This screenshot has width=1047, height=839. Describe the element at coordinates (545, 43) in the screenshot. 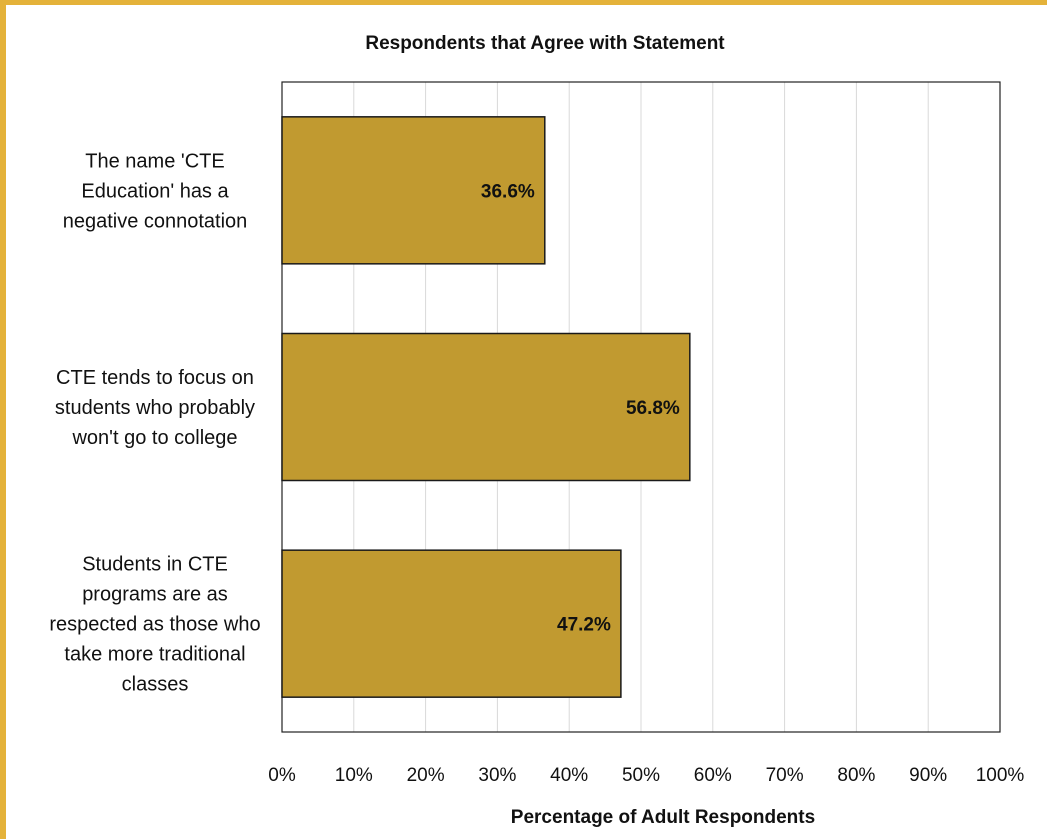

I see `chart-title: Respondents that Agree with Statement` at that location.